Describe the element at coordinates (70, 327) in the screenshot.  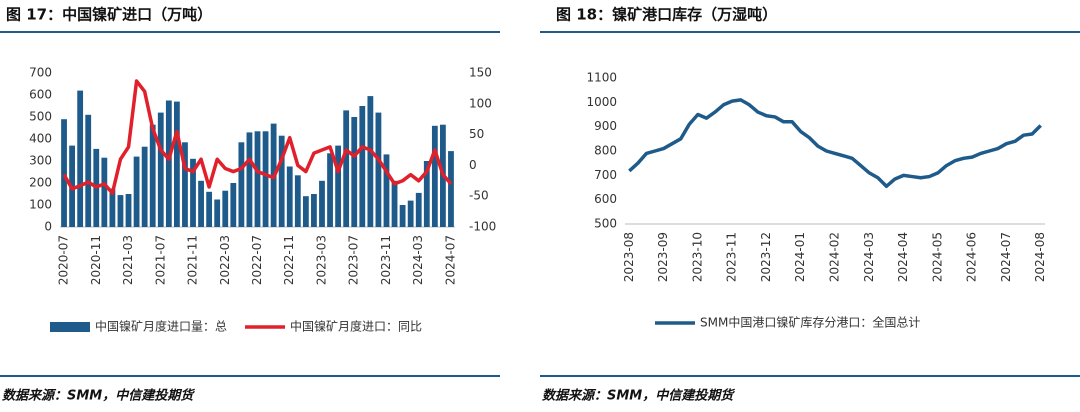
I see `legend-swatch` at that location.